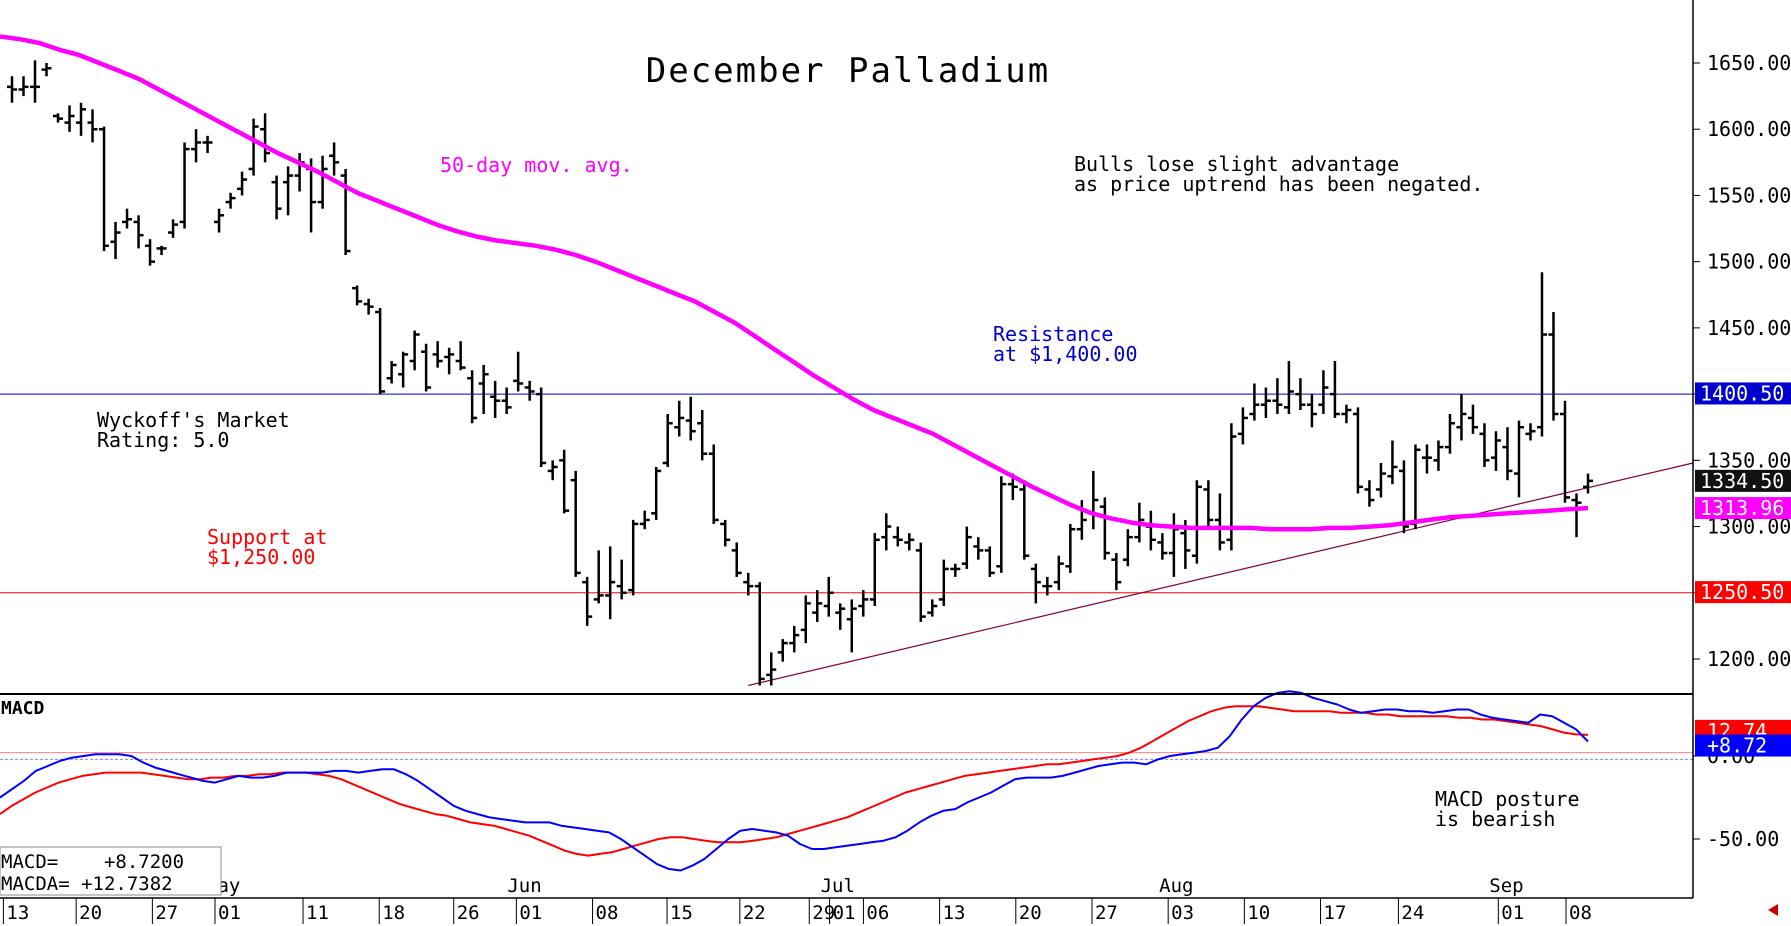 This screenshot has height=926, width=1791. Describe the element at coordinates (90, 913) in the screenshot. I see `day-label: 20` at that location.